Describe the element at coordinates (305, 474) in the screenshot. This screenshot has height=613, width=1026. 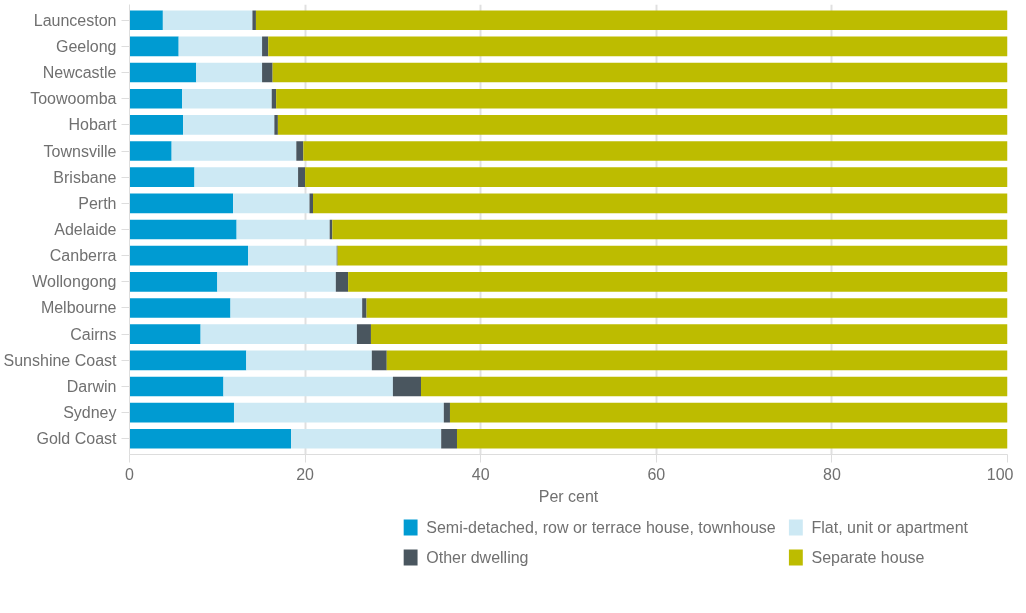
I see `x-tick-label: 20` at that location.